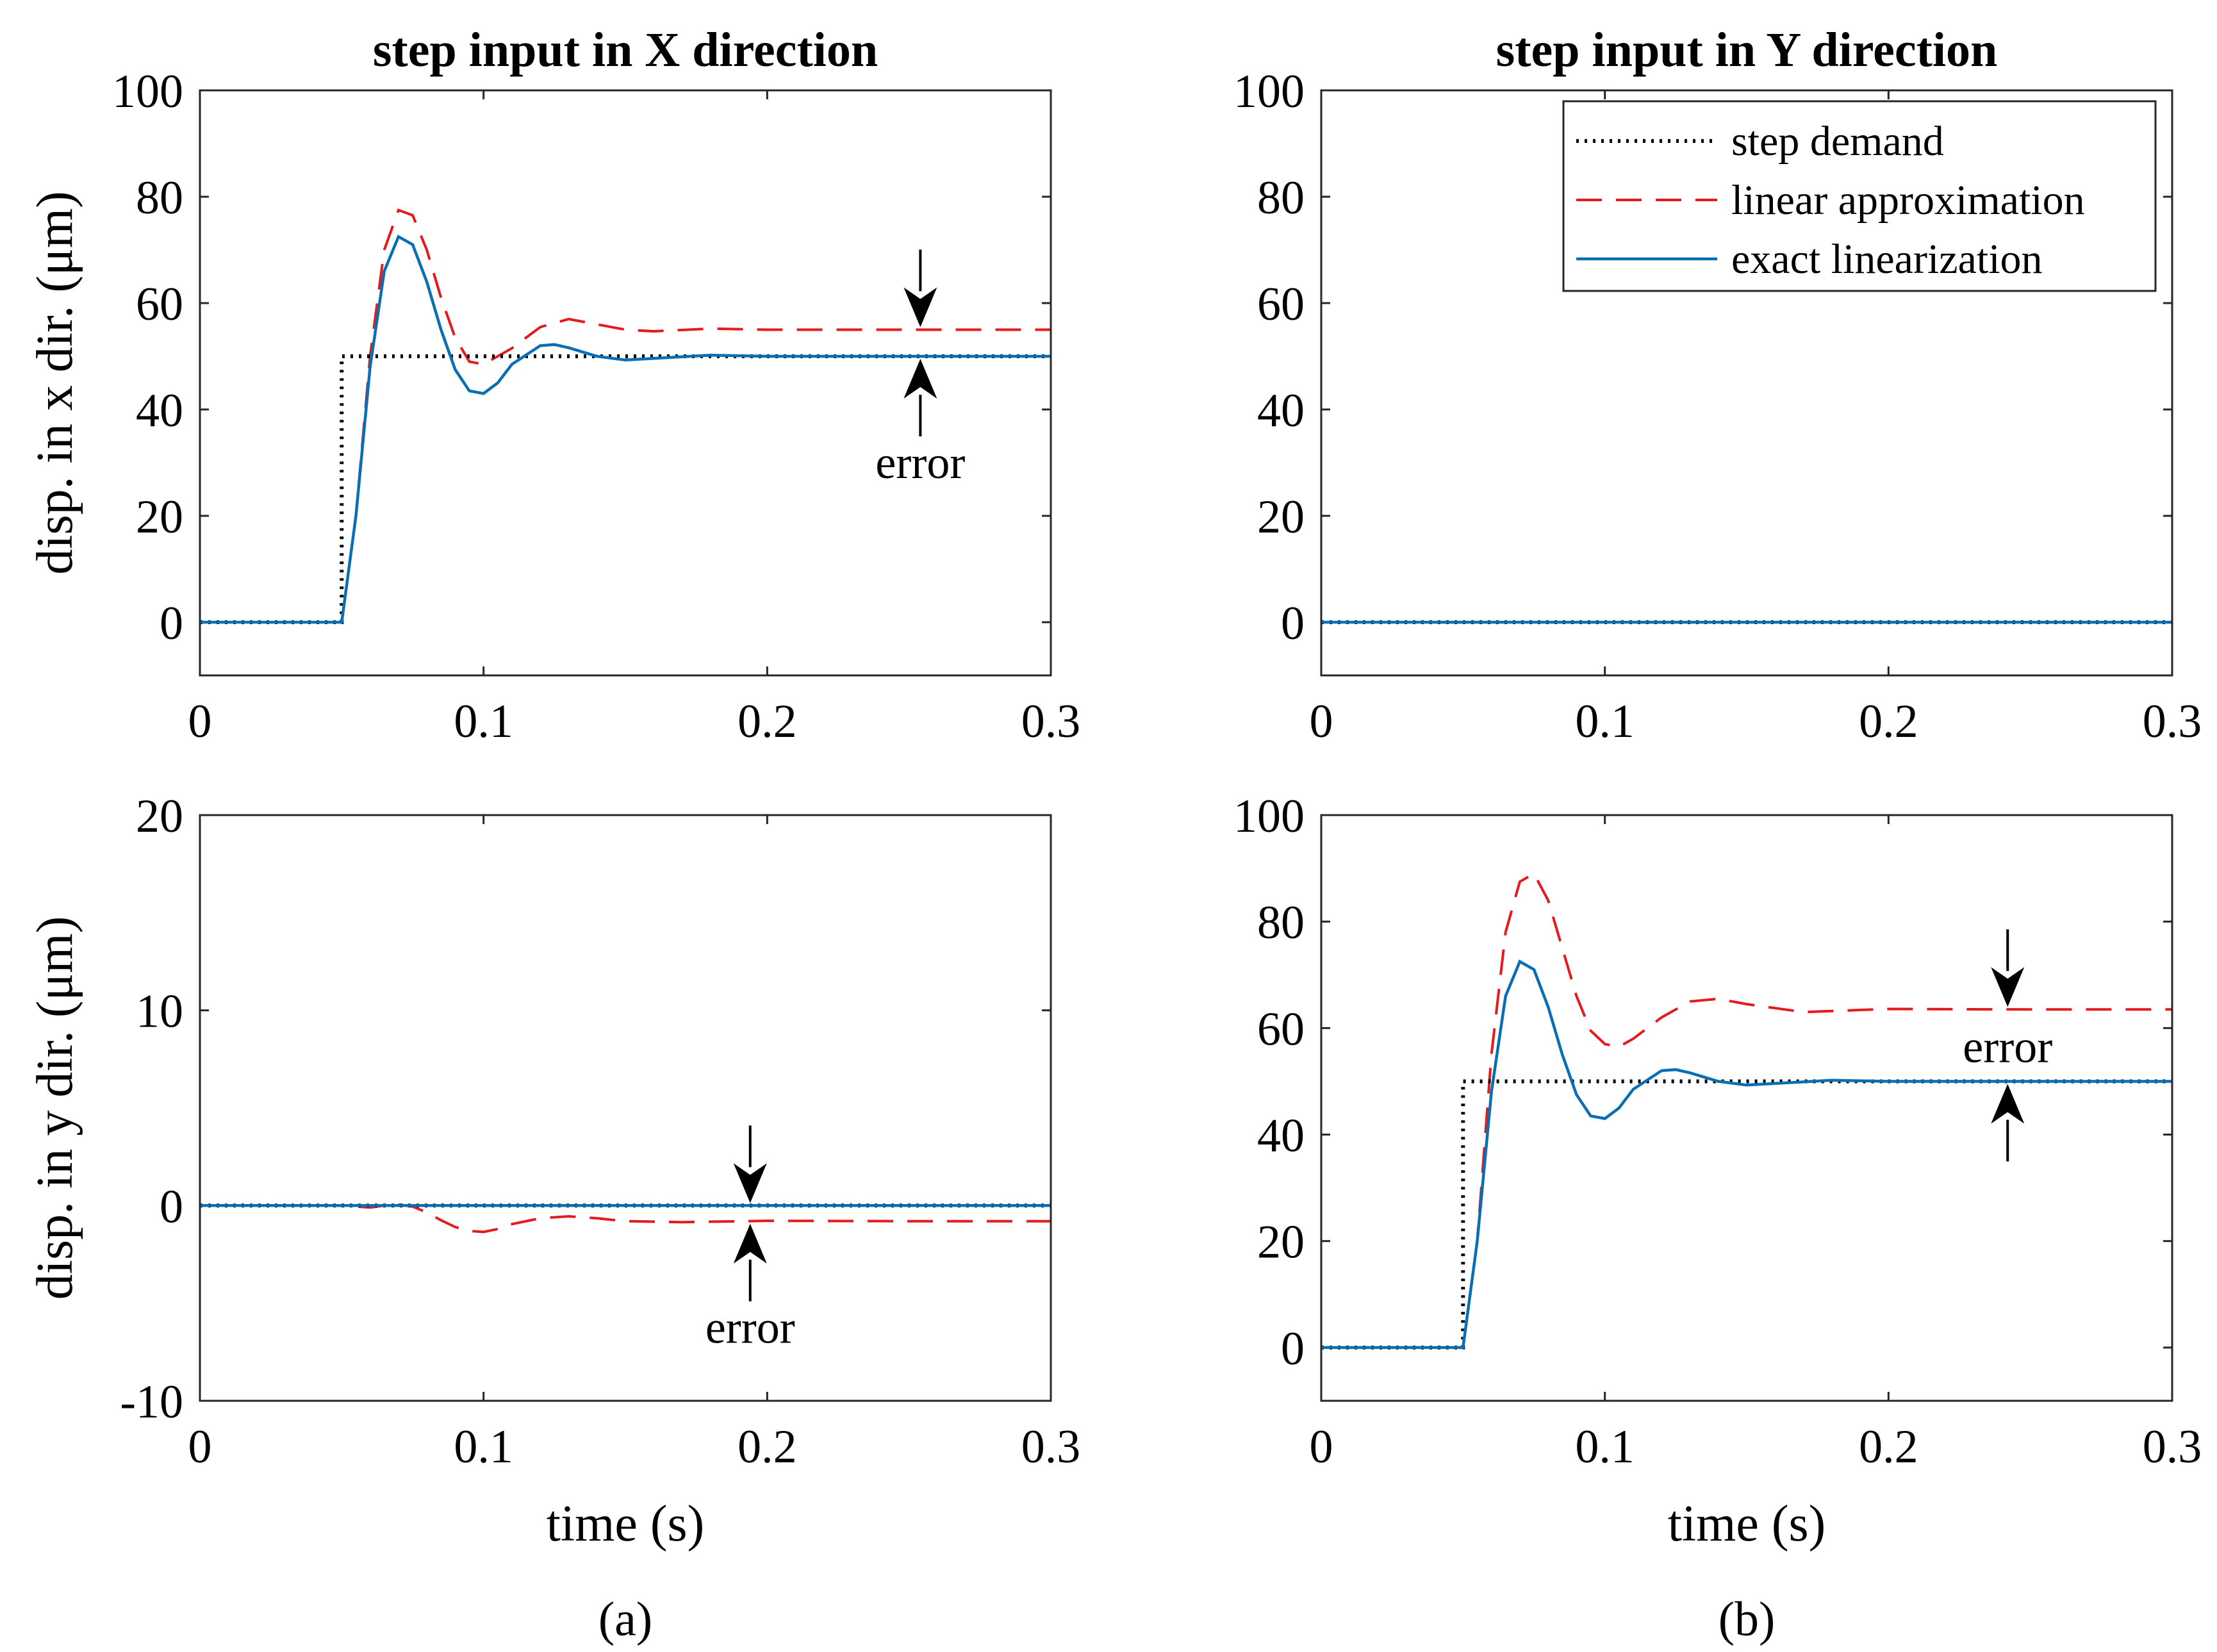  Describe the element at coordinates (159, 1012) in the screenshot. I see `y-tick-label: 10` at that location.